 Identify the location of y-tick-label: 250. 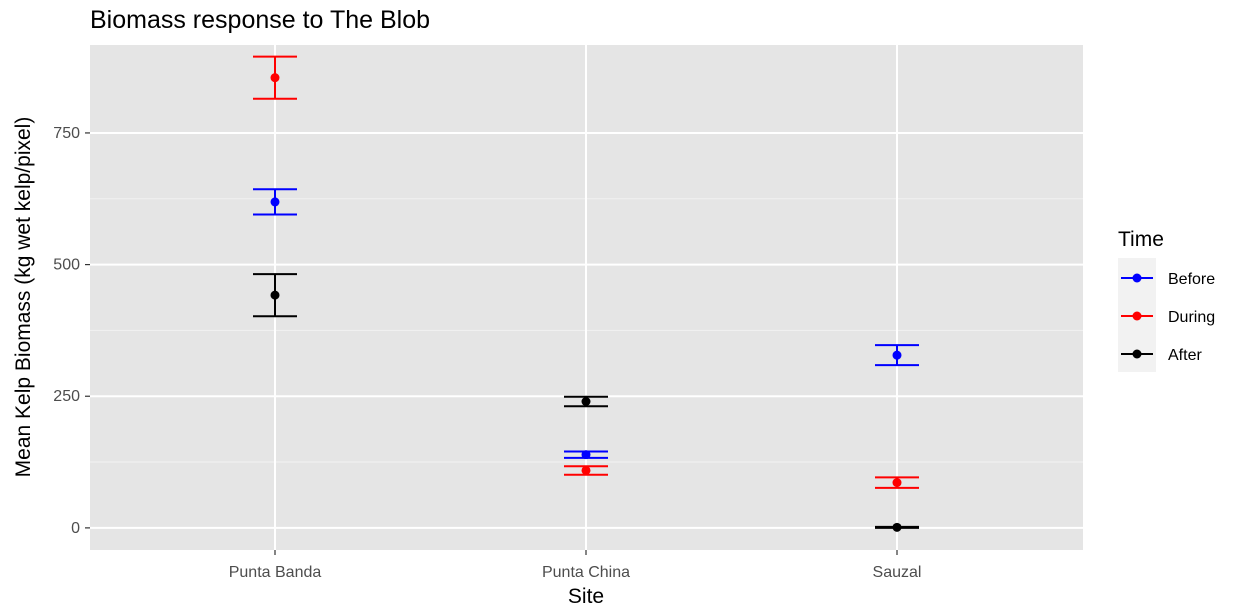
(66, 396).